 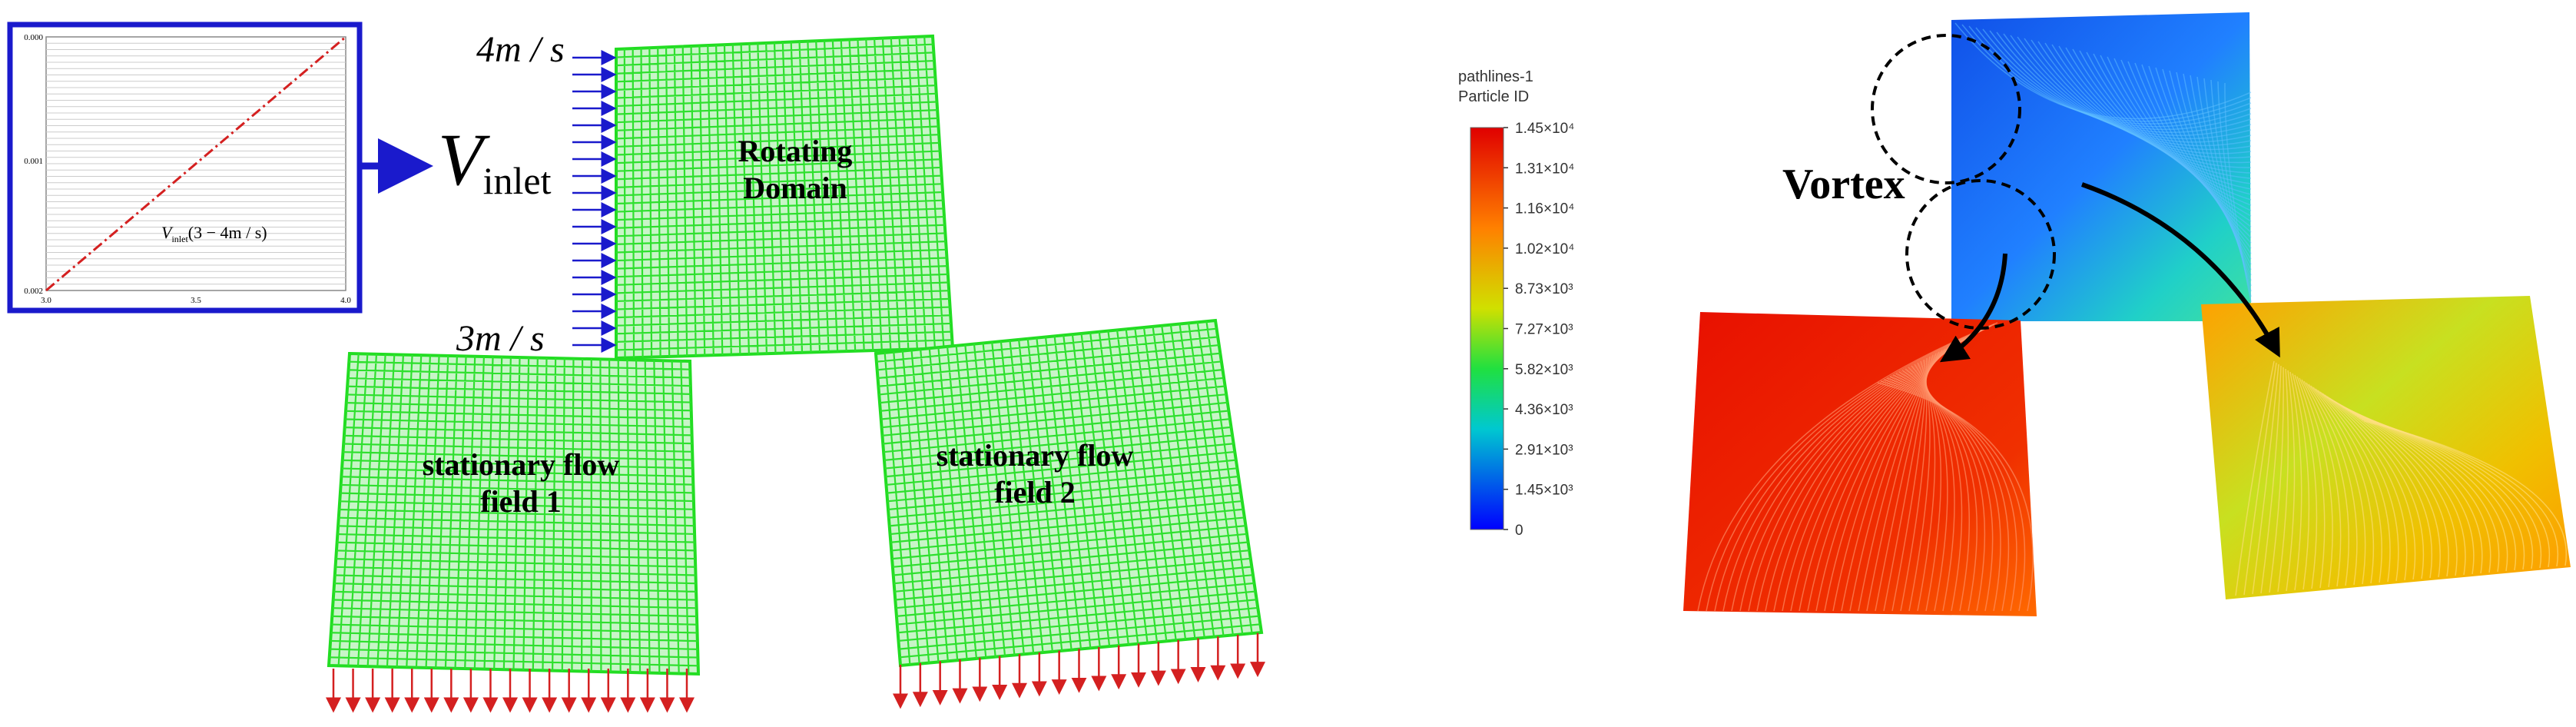 What do you see at coordinates (1544, 330) in the screenshot?
I see `colorbar-tick-label: 7.27×10³` at bounding box center [1544, 330].